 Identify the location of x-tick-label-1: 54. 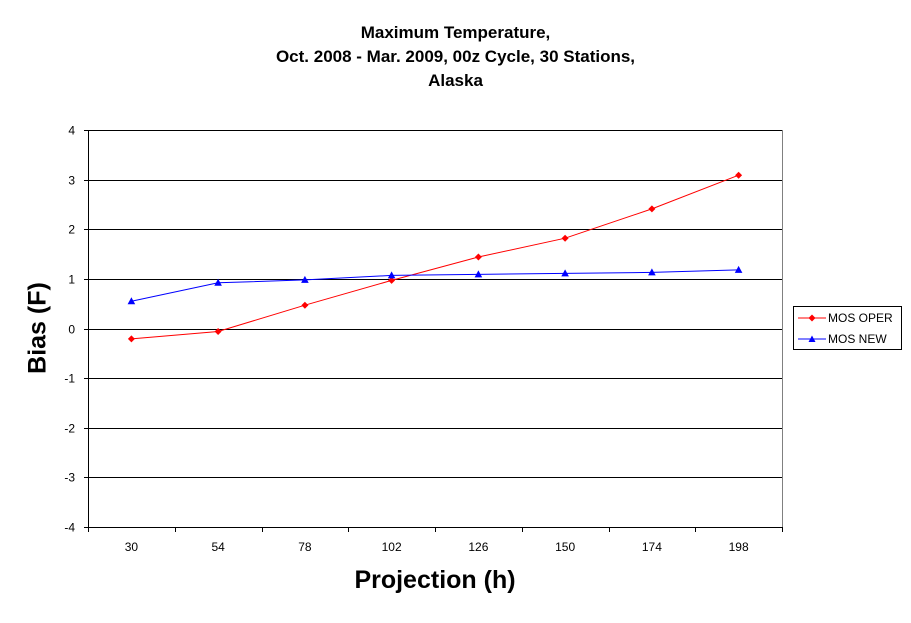
(218, 547).